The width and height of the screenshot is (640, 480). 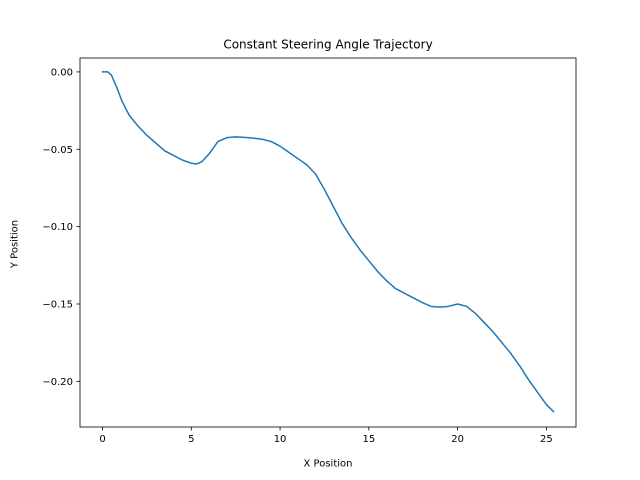 I want to click on y-tick-label: −0.20, so click(x=57, y=382).